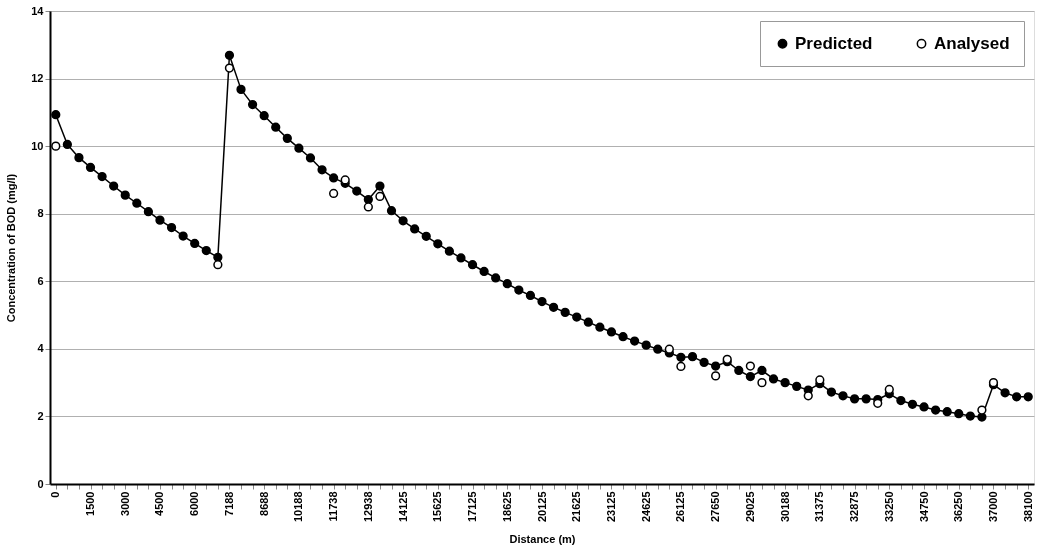 This screenshot has width=1050, height=558. I want to click on x-tick-label: 4500, so click(159, 503).